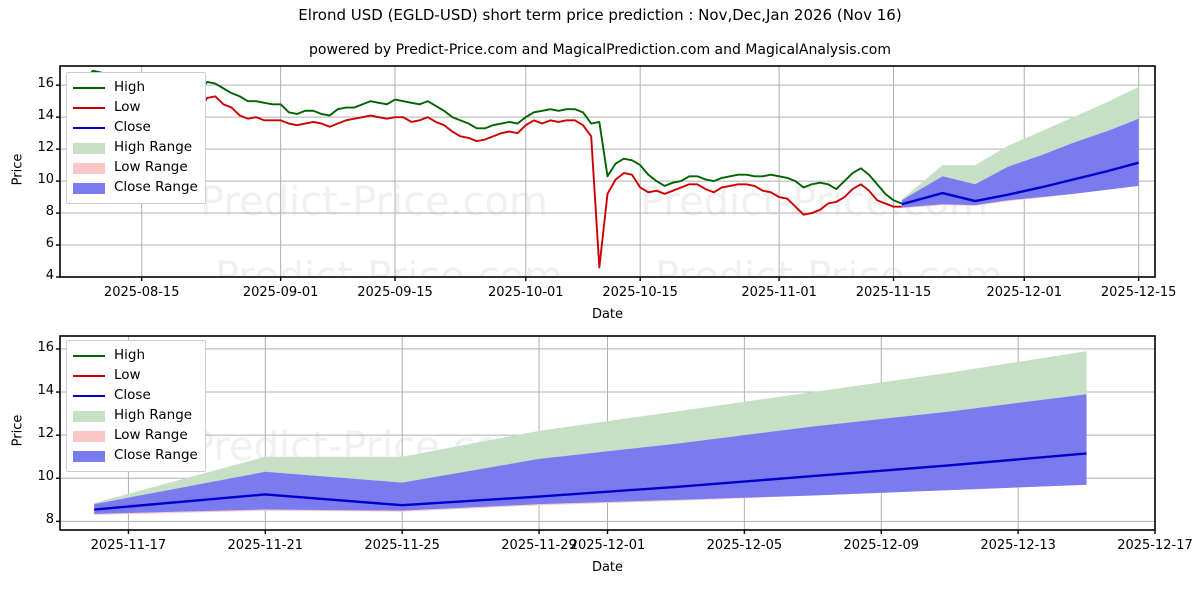 This screenshot has width=1200, height=600. What do you see at coordinates (280, 292) in the screenshot?
I see `x-tick-label: 2025-09-01` at bounding box center [280, 292].